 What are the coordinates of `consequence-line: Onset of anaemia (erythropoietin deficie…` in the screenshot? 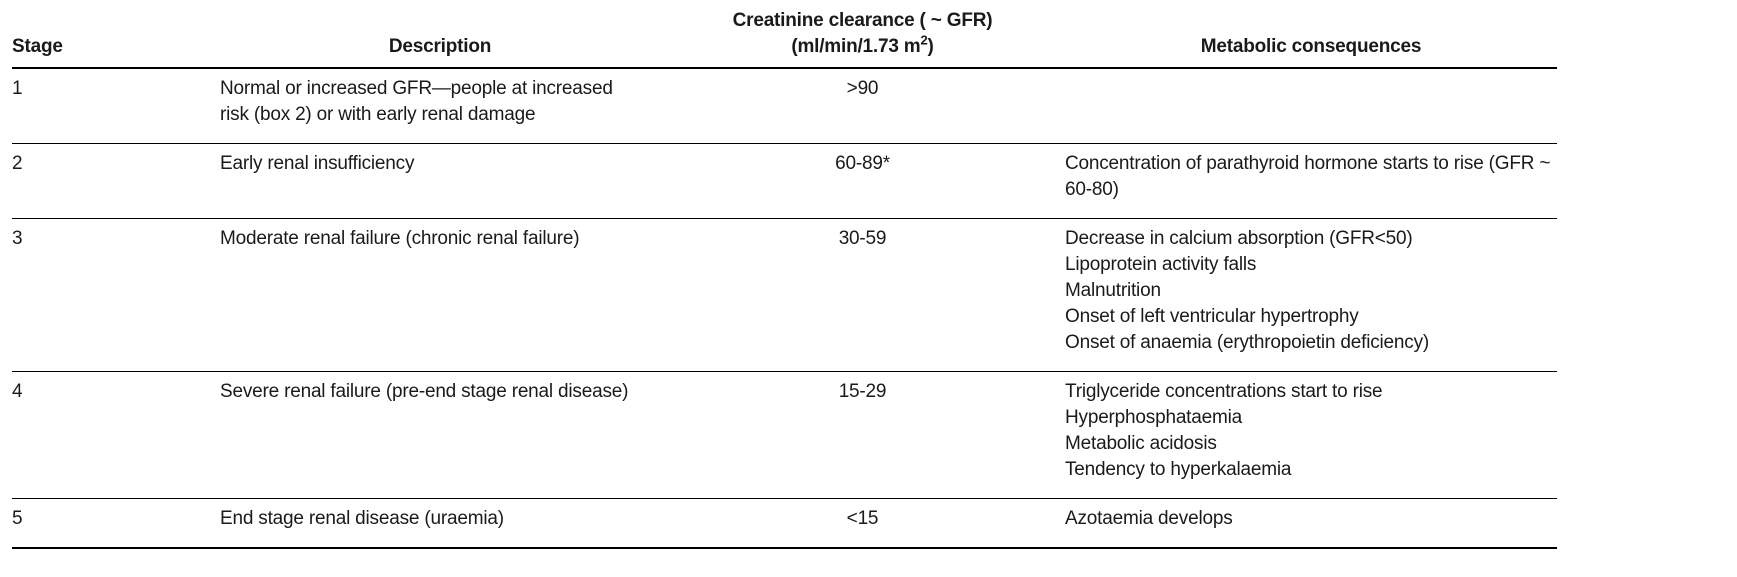 It's located at (1247, 342).